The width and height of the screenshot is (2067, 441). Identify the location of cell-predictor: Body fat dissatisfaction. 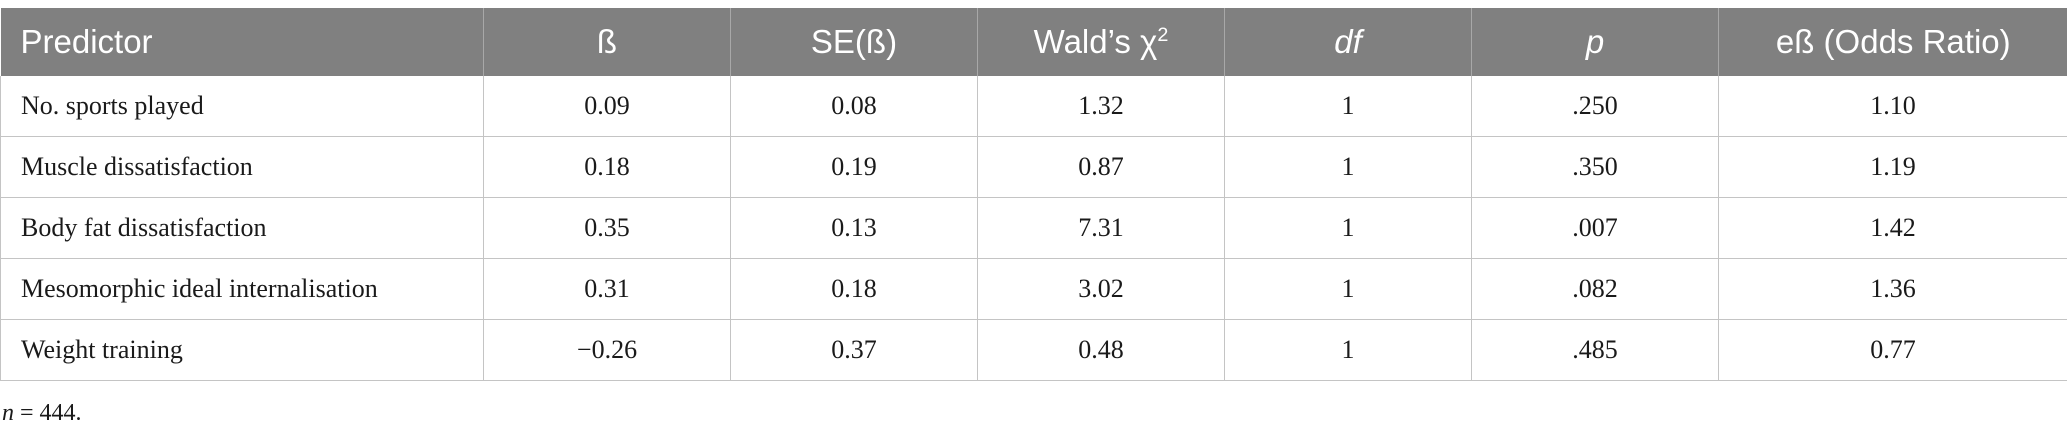
(242, 228).